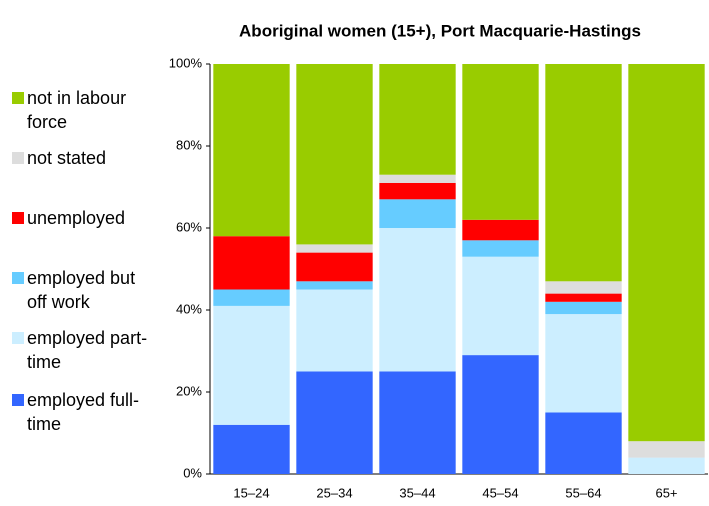 This screenshot has width=709, height=506. Describe the element at coordinates (77, 110) in the screenshot. I see `legend-label: not in labour force` at that location.